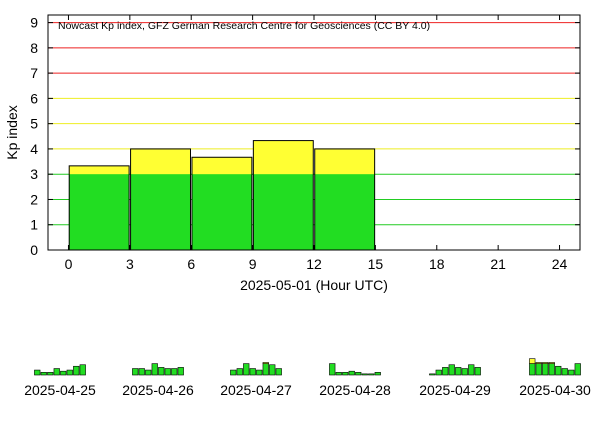 The height and width of the screenshot is (425, 600). What do you see at coordinates (376, 264) in the screenshot?
I see `x-tick-label: 15` at bounding box center [376, 264].